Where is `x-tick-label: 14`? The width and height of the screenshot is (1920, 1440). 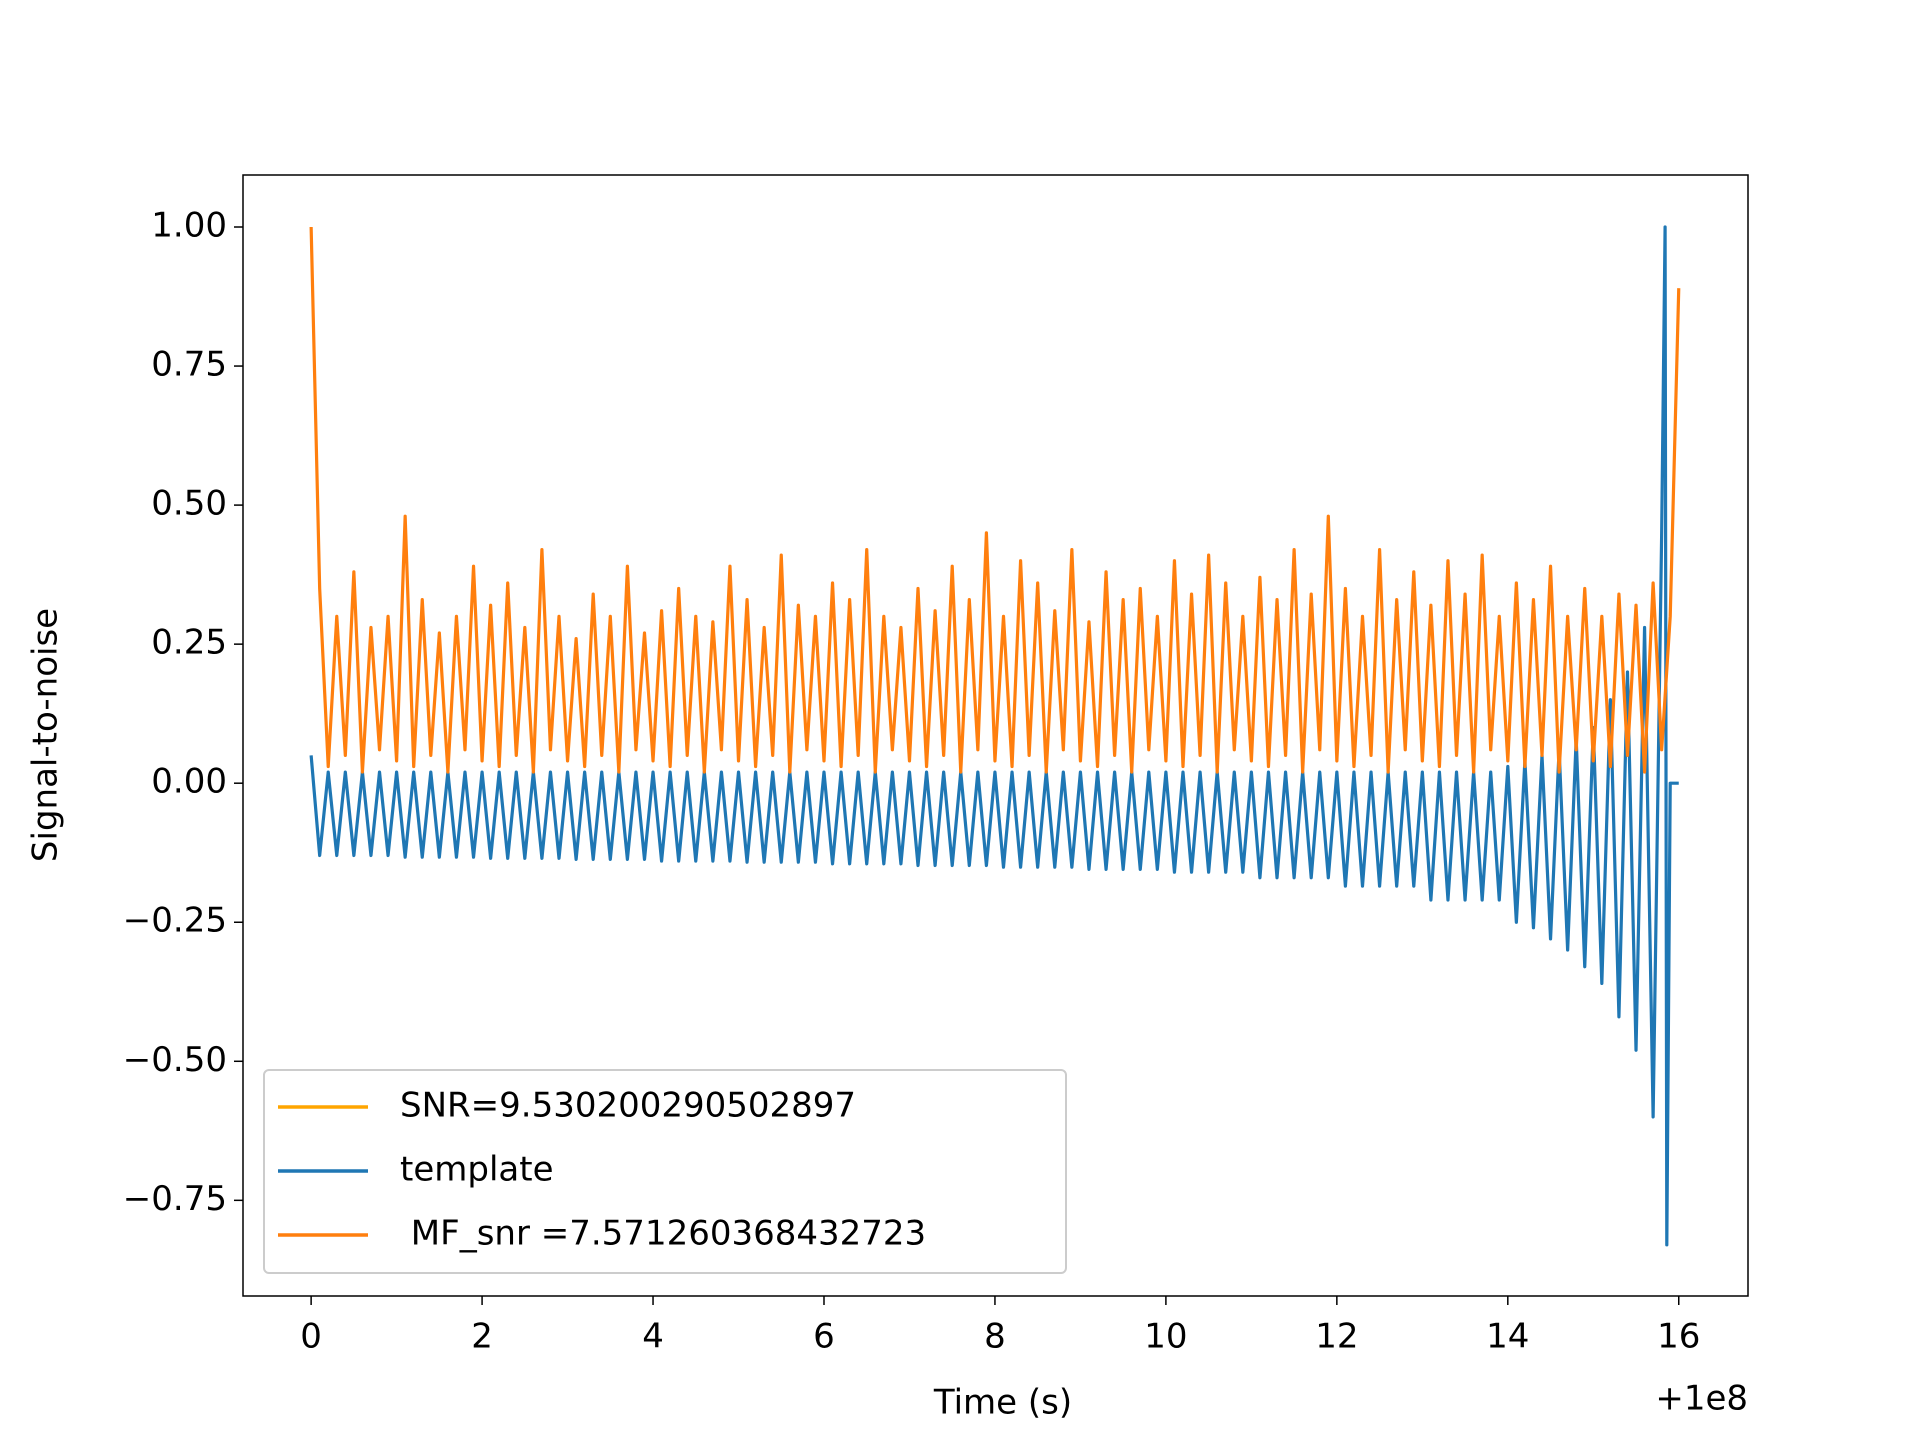 x-tick-label: 14 is located at coordinates (1507, 1337).